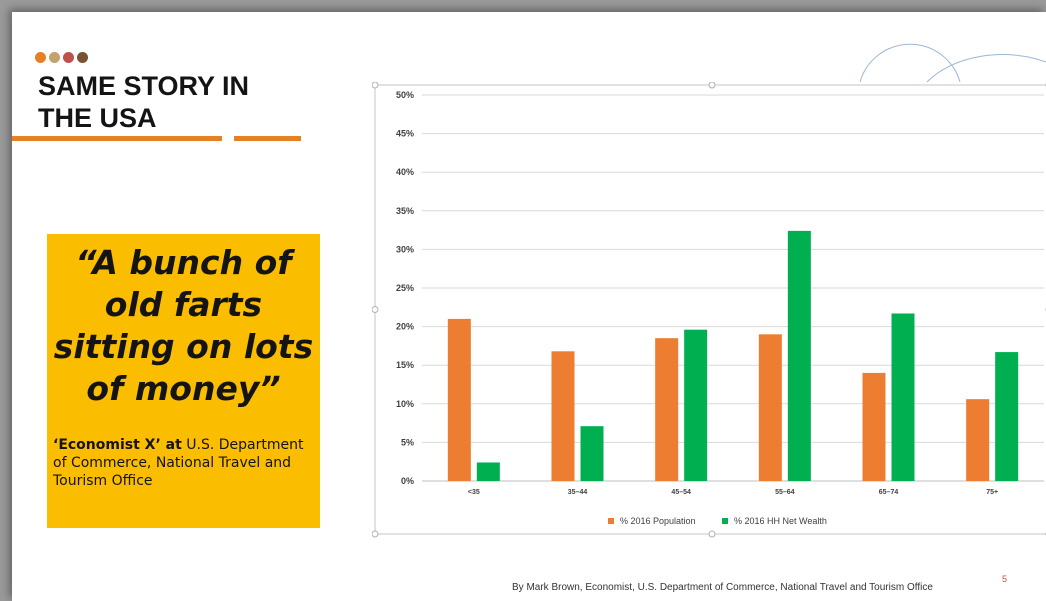 This screenshot has width=1046, height=601. I want to click on y-tick-label: 35%, so click(405, 211).